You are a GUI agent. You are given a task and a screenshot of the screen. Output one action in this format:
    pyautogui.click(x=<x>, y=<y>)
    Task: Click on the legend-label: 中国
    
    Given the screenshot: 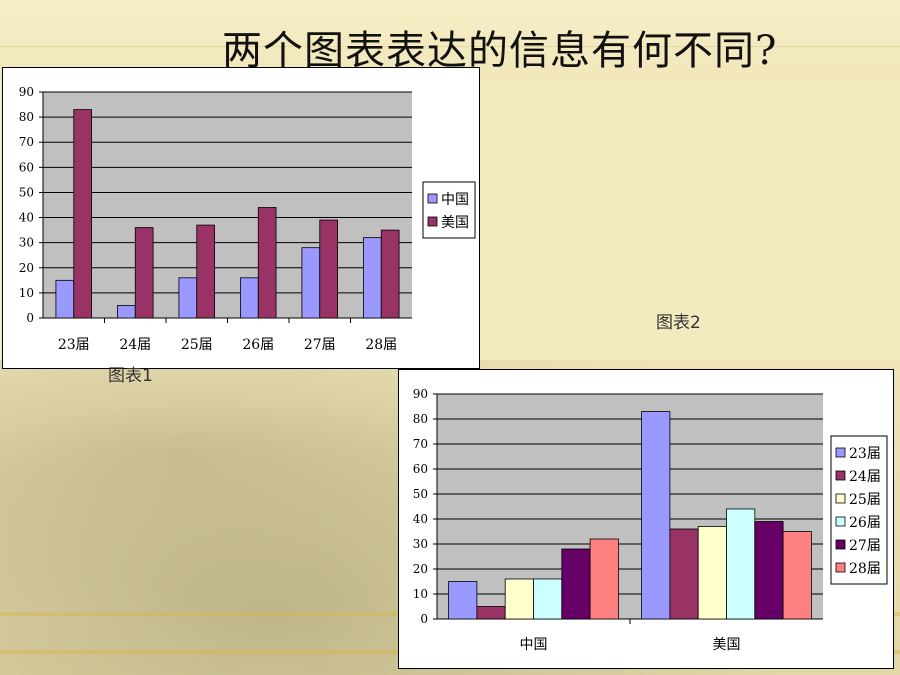 What is the action you would take?
    pyautogui.click(x=455, y=200)
    